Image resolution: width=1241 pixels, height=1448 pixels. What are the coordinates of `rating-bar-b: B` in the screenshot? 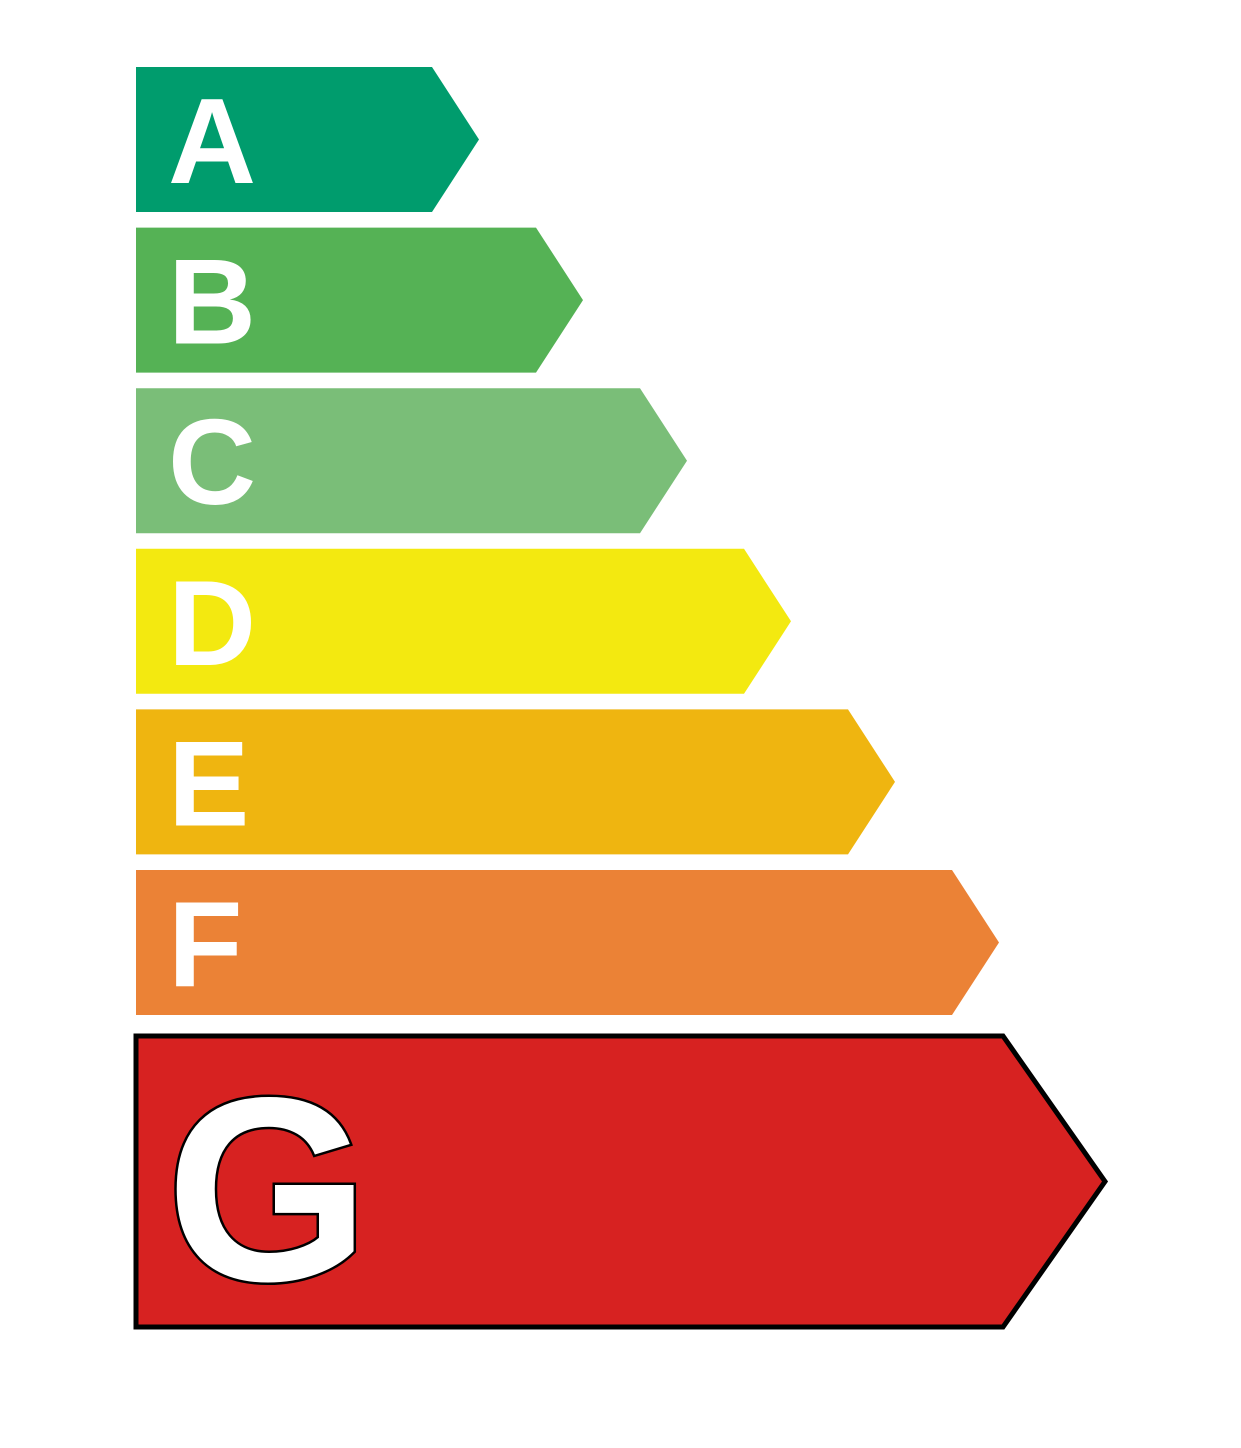 It's located at (359, 300).